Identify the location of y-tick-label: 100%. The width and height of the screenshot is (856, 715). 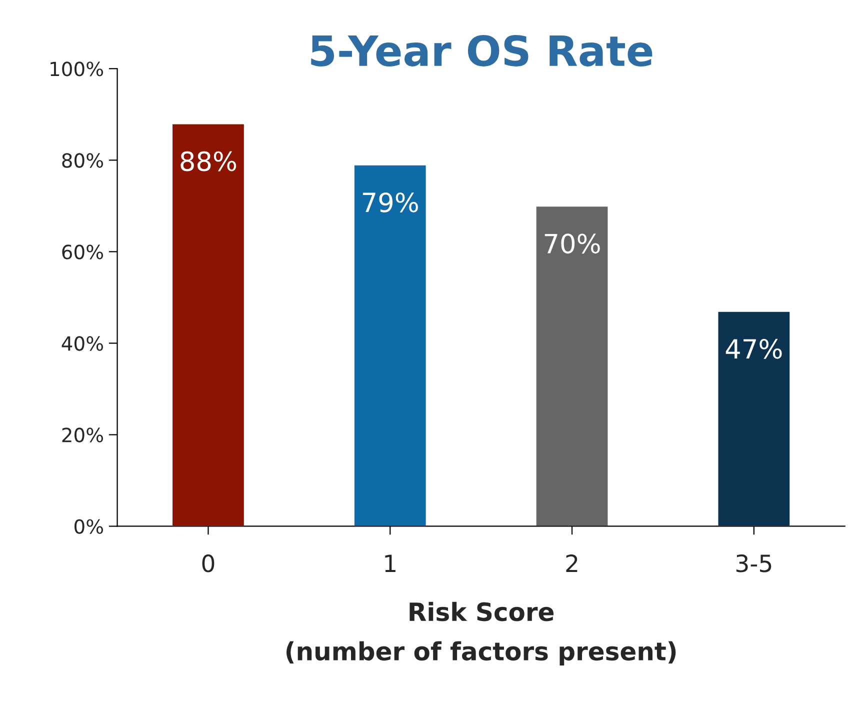
(77, 69).